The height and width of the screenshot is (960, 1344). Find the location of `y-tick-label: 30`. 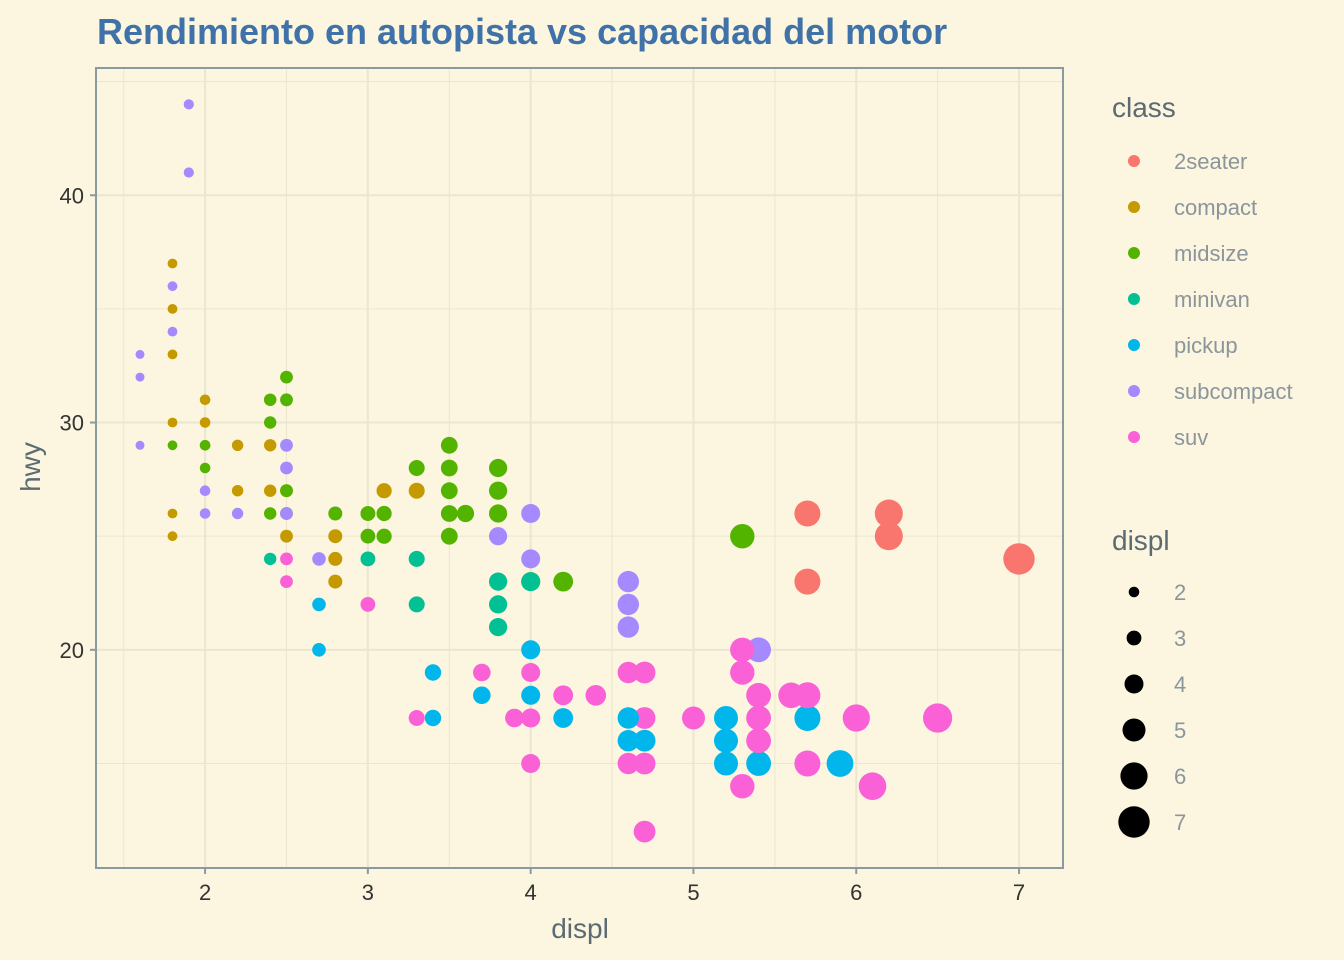

y-tick-label: 30 is located at coordinates (72, 423).